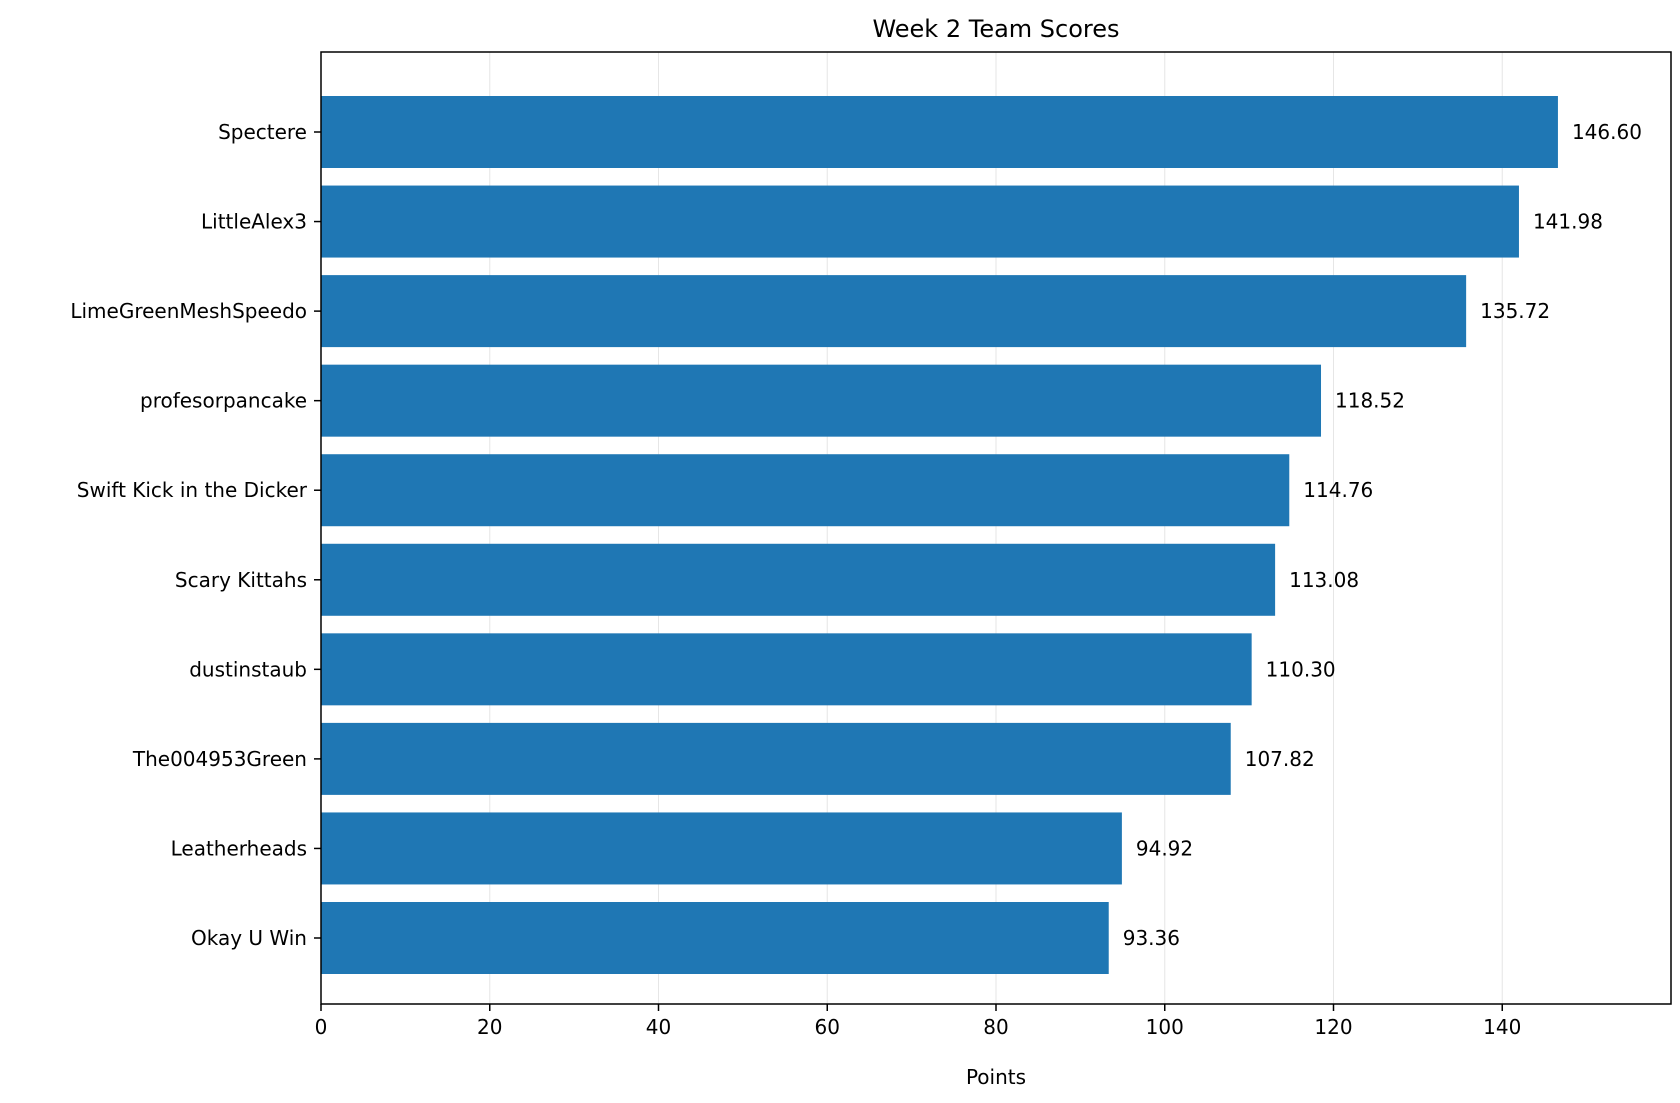 Image resolution: width=1680 pixels, height=1103 pixels. What do you see at coordinates (1568, 222) in the screenshot?
I see `bar-value-label: 141.98` at bounding box center [1568, 222].